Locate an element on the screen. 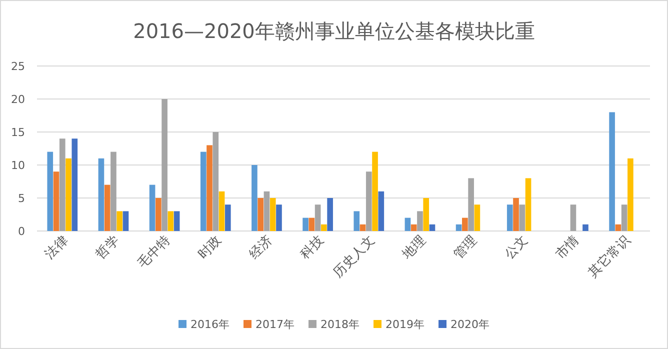 Image resolution: width=668 pixels, height=349 pixels. x-tick-label: 时政 is located at coordinates (210, 247).